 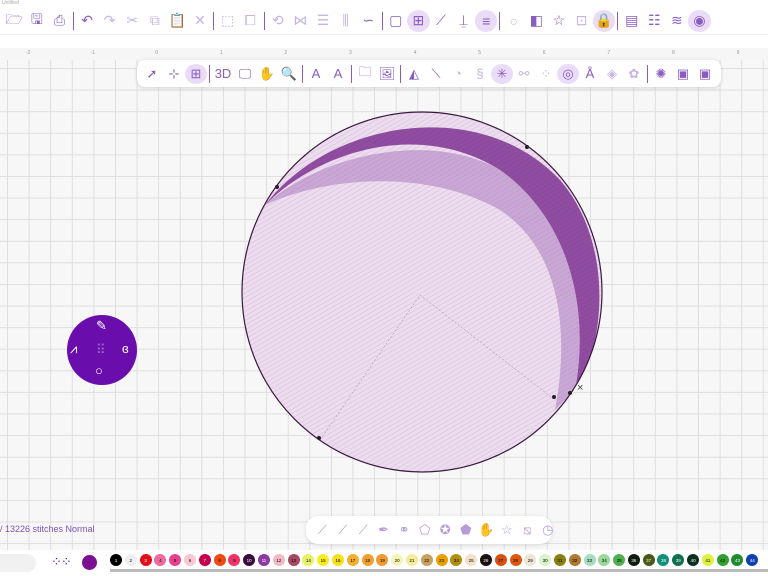 I want to click on thread-swatch: 14, so click(x=308, y=560).